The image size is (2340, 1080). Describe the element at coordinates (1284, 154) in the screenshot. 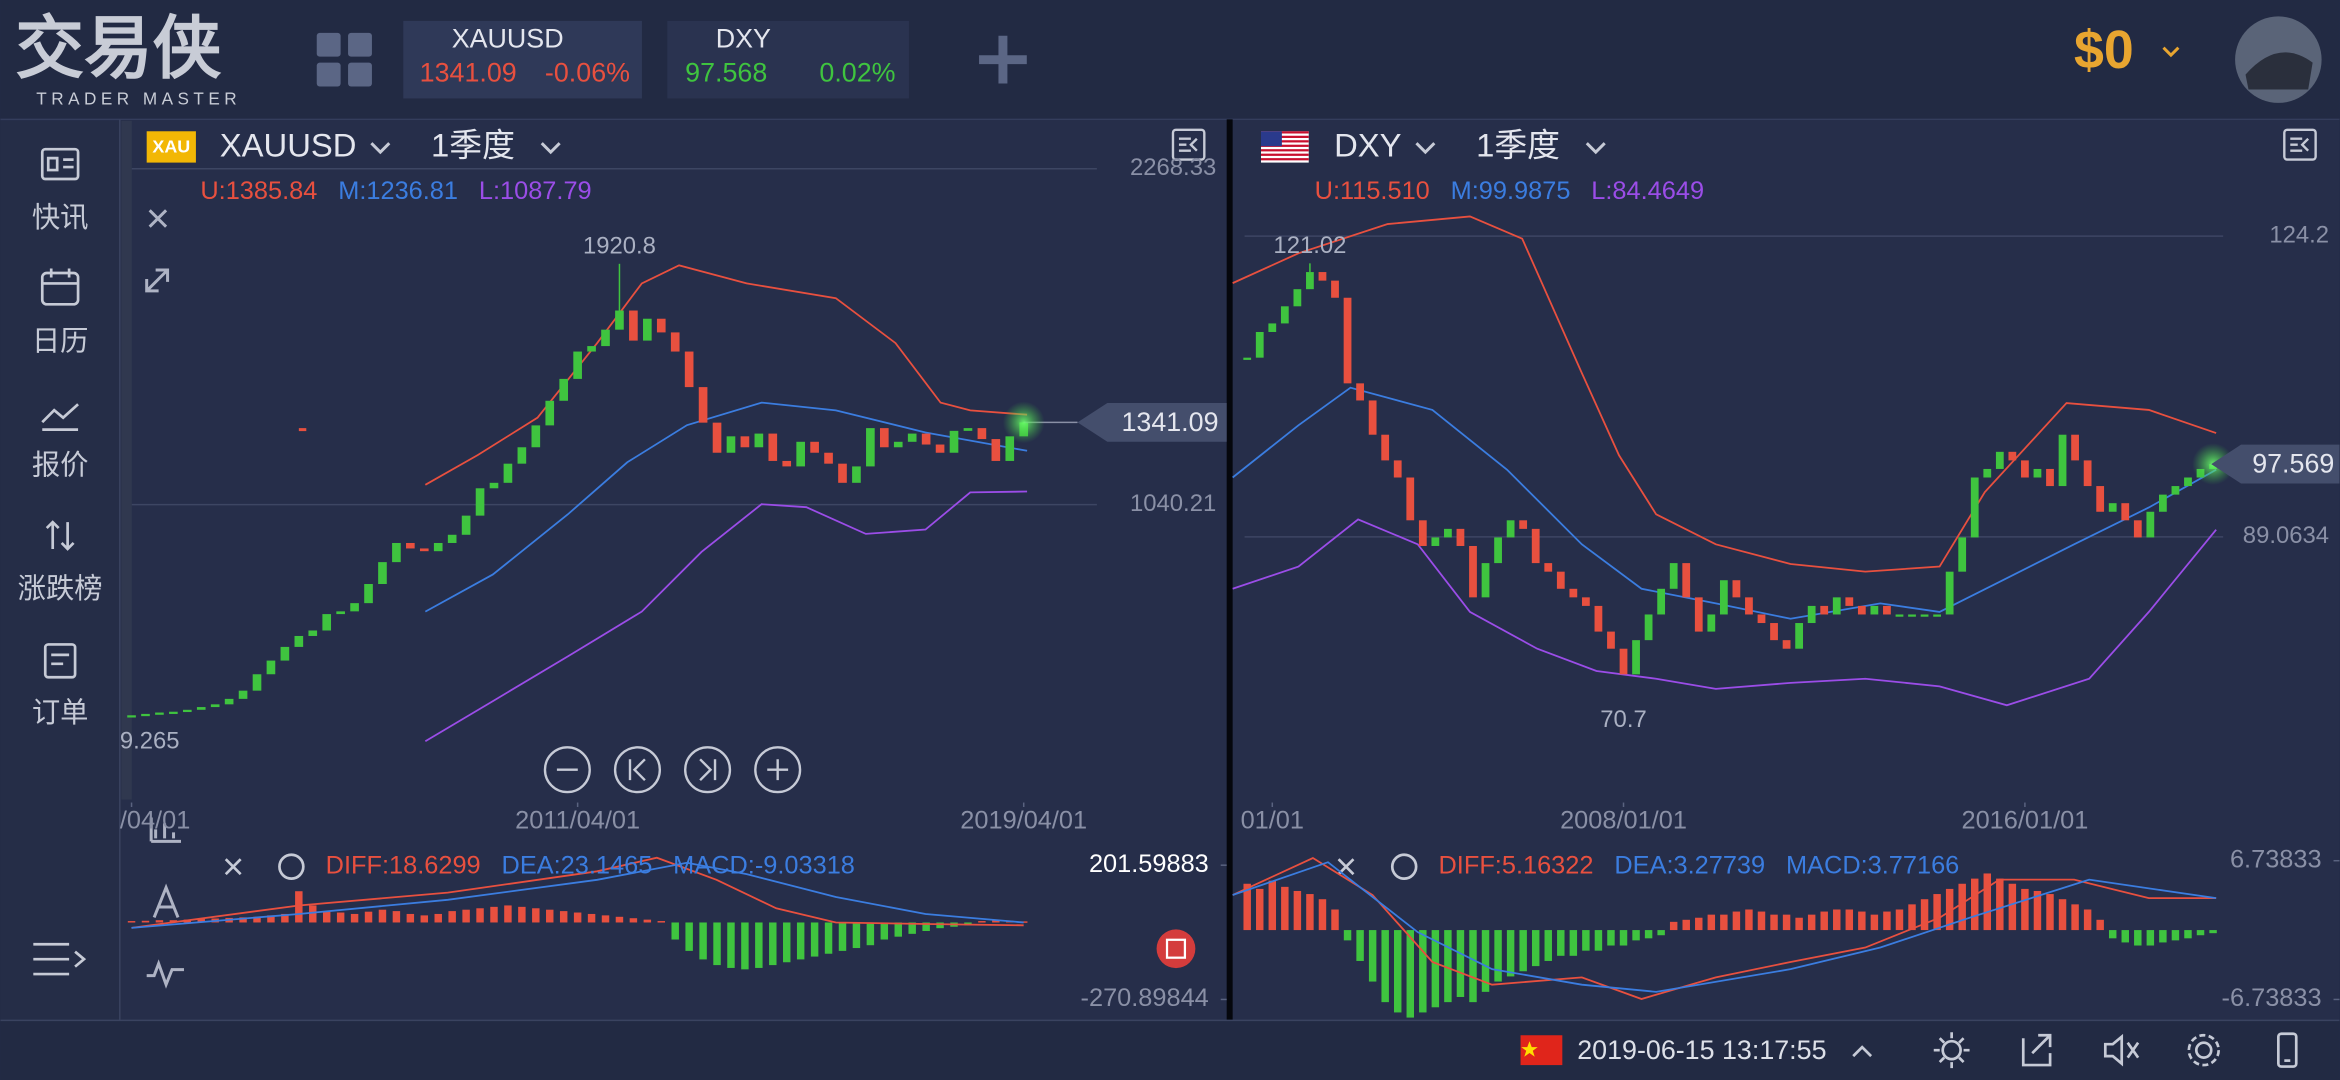

I see `flag-stripe` at that location.